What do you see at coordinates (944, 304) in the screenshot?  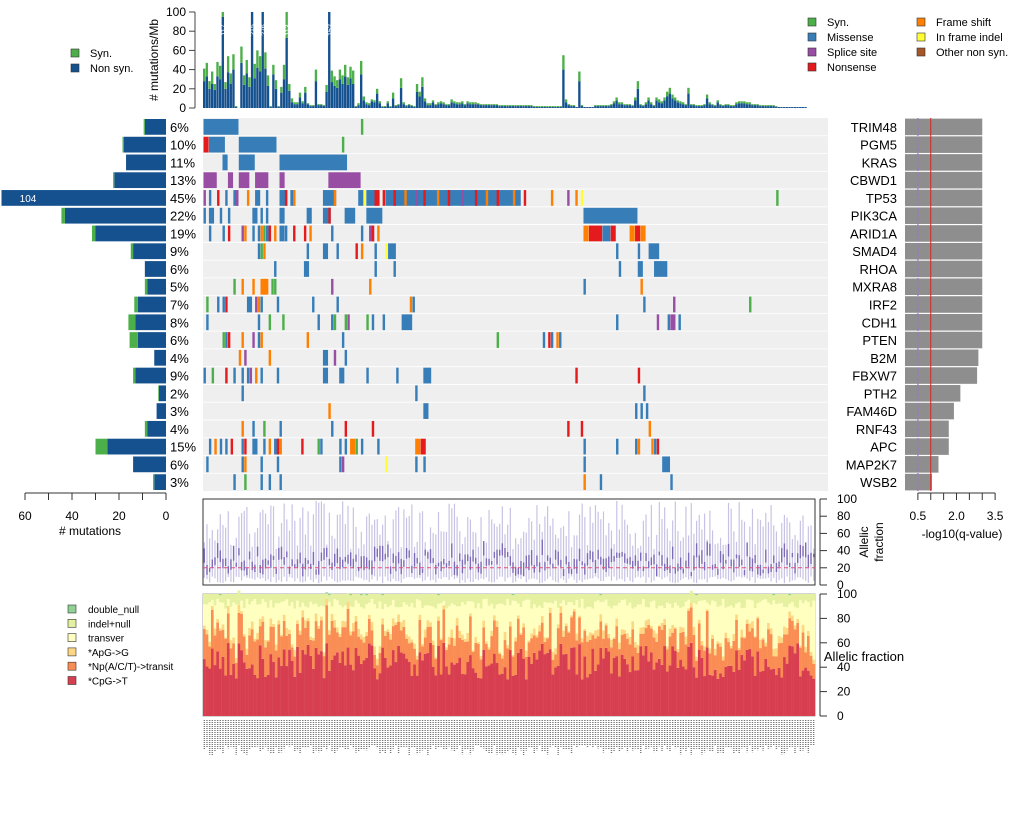 I see `qvalue-bar` at bounding box center [944, 304].